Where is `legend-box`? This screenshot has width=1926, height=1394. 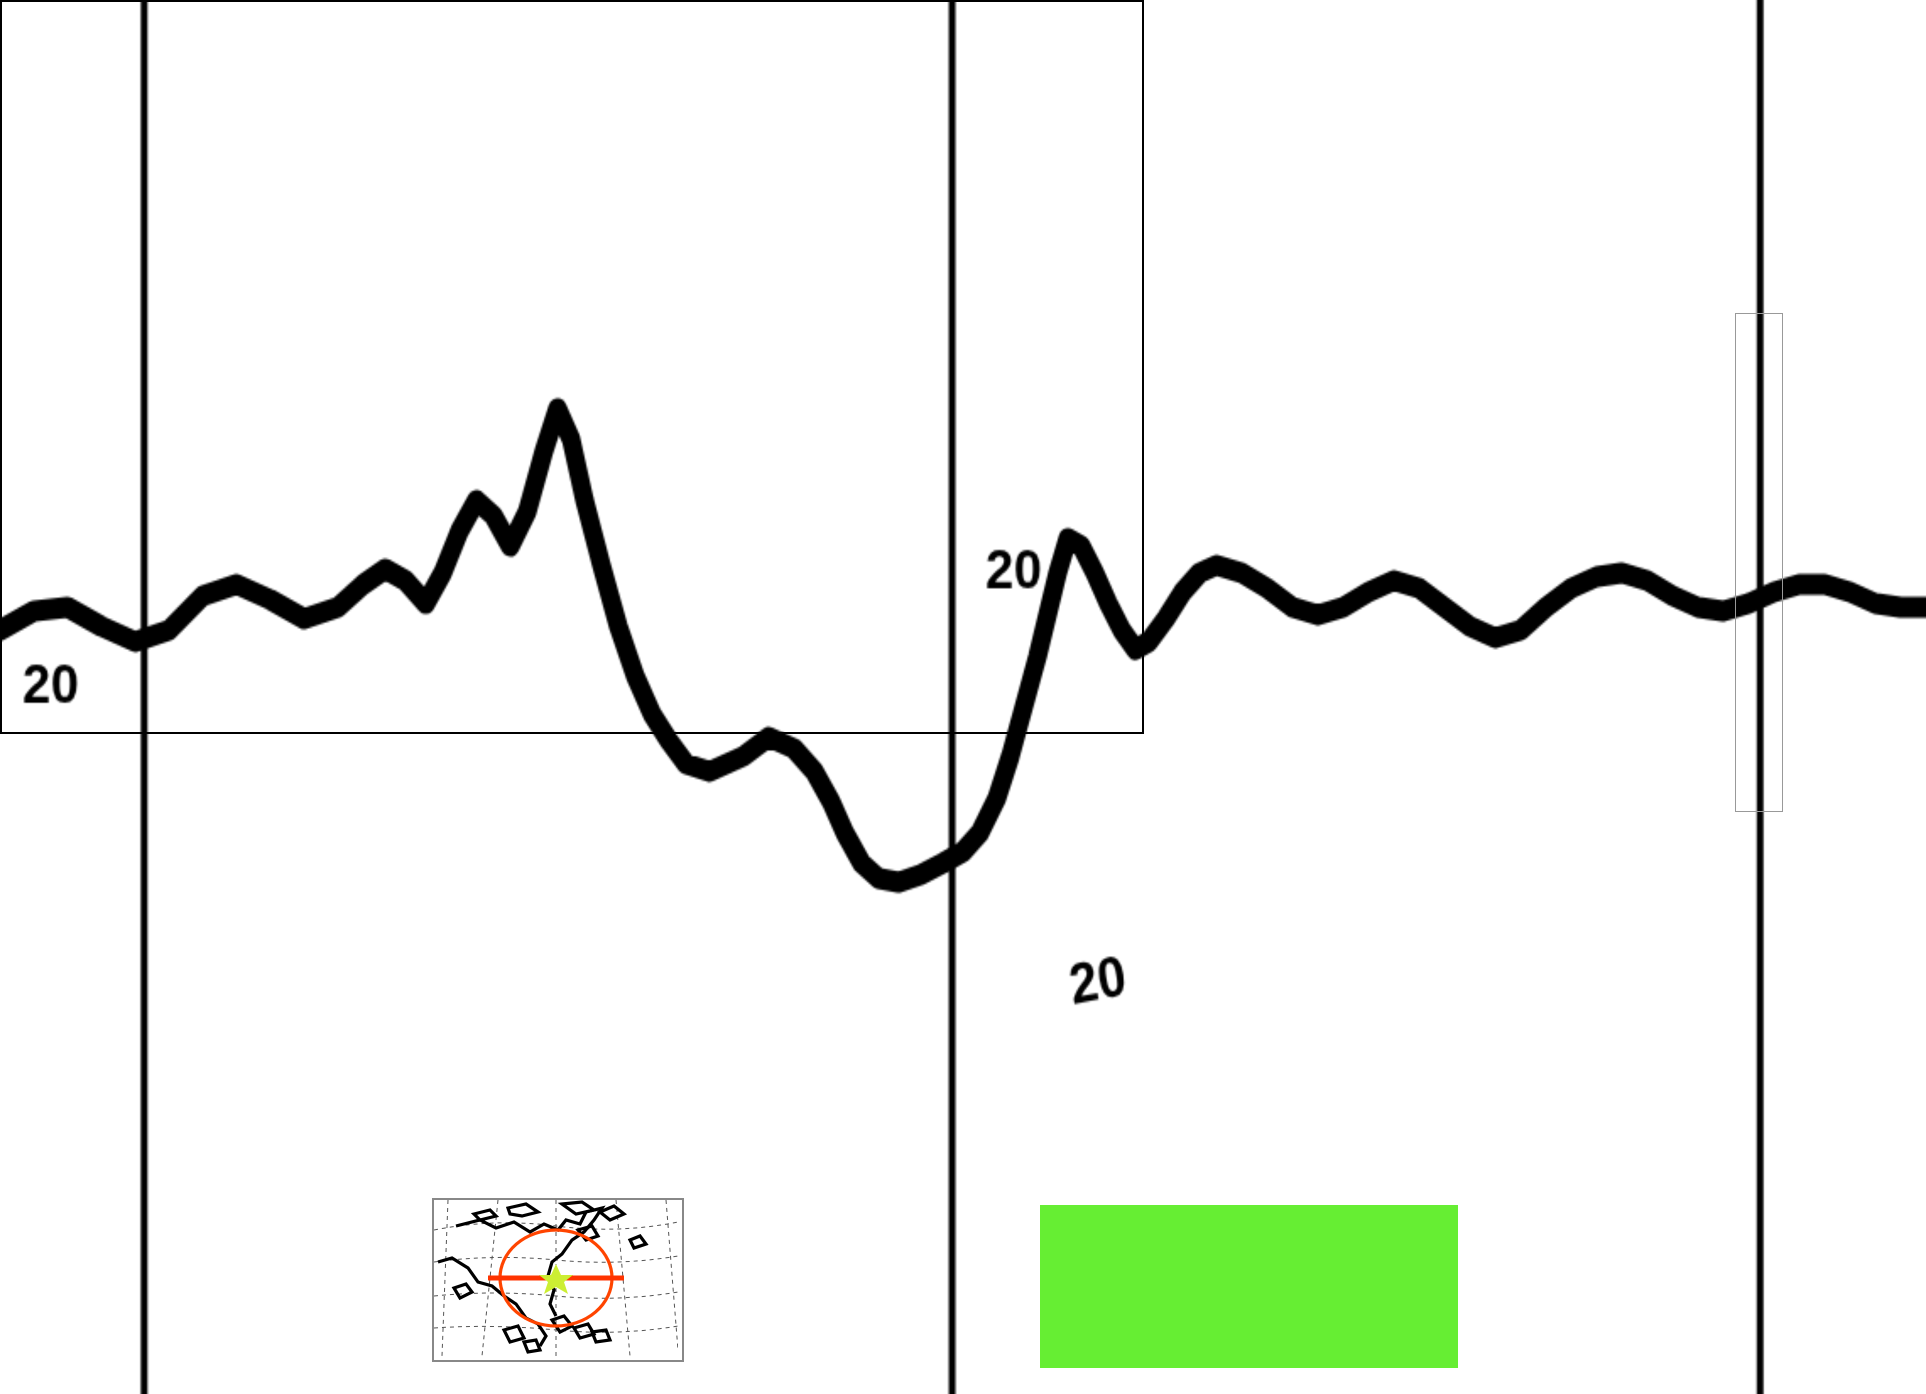 legend-box is located at coordinates (1249, 1286).